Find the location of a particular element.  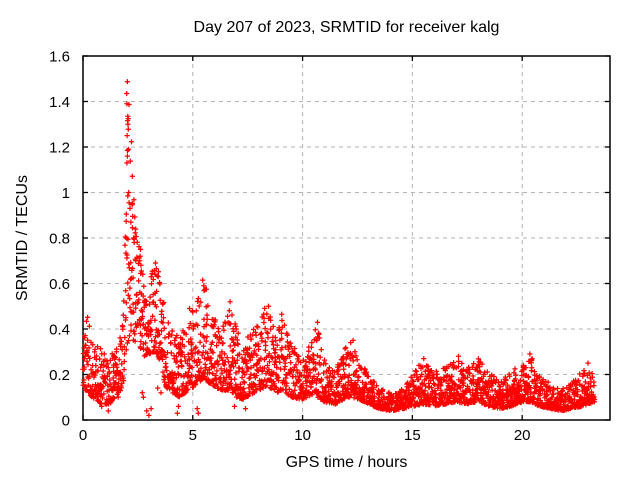

y-tick-label: 0 is located at coordinates (66, 421).